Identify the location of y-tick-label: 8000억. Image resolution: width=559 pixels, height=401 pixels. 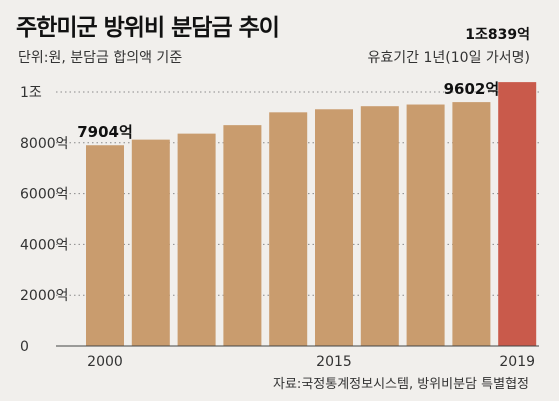
(44, 144).